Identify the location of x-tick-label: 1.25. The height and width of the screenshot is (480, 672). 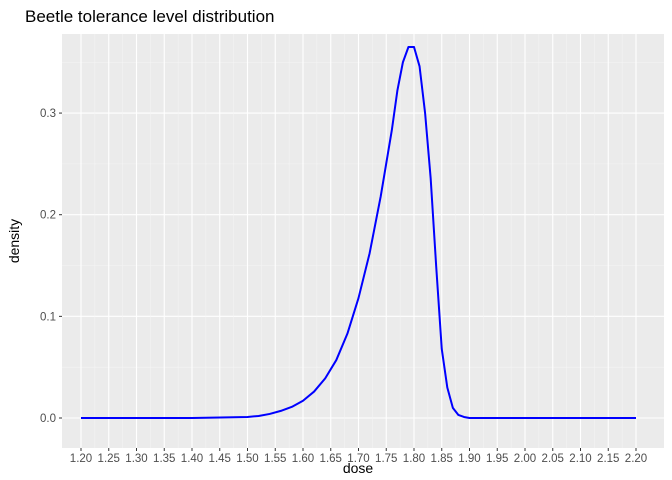
(109, 459).